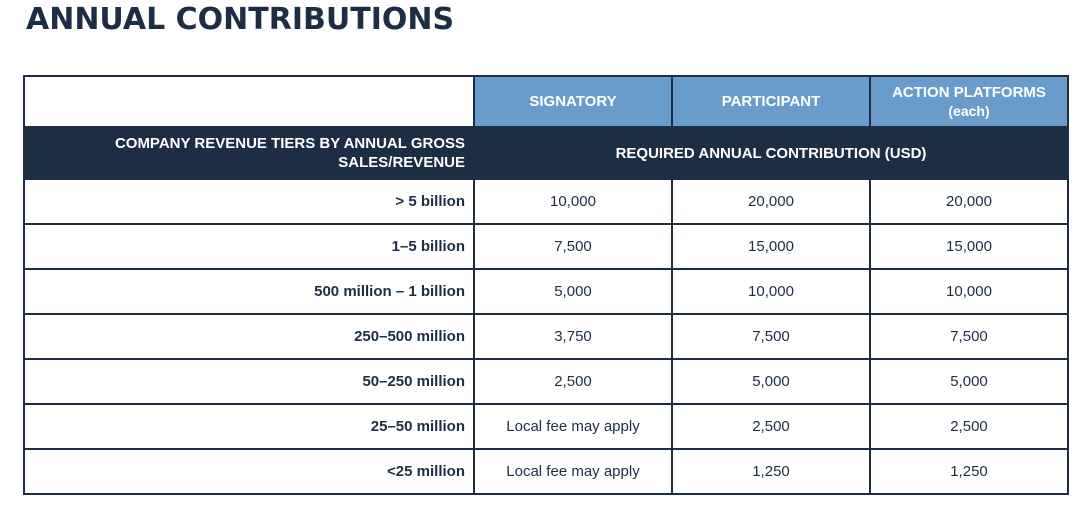  What do you see at coordinates (969, 291) in the screenshot?
I see `action-platforms-cell: 10,000` at bounding box center [969, 291].